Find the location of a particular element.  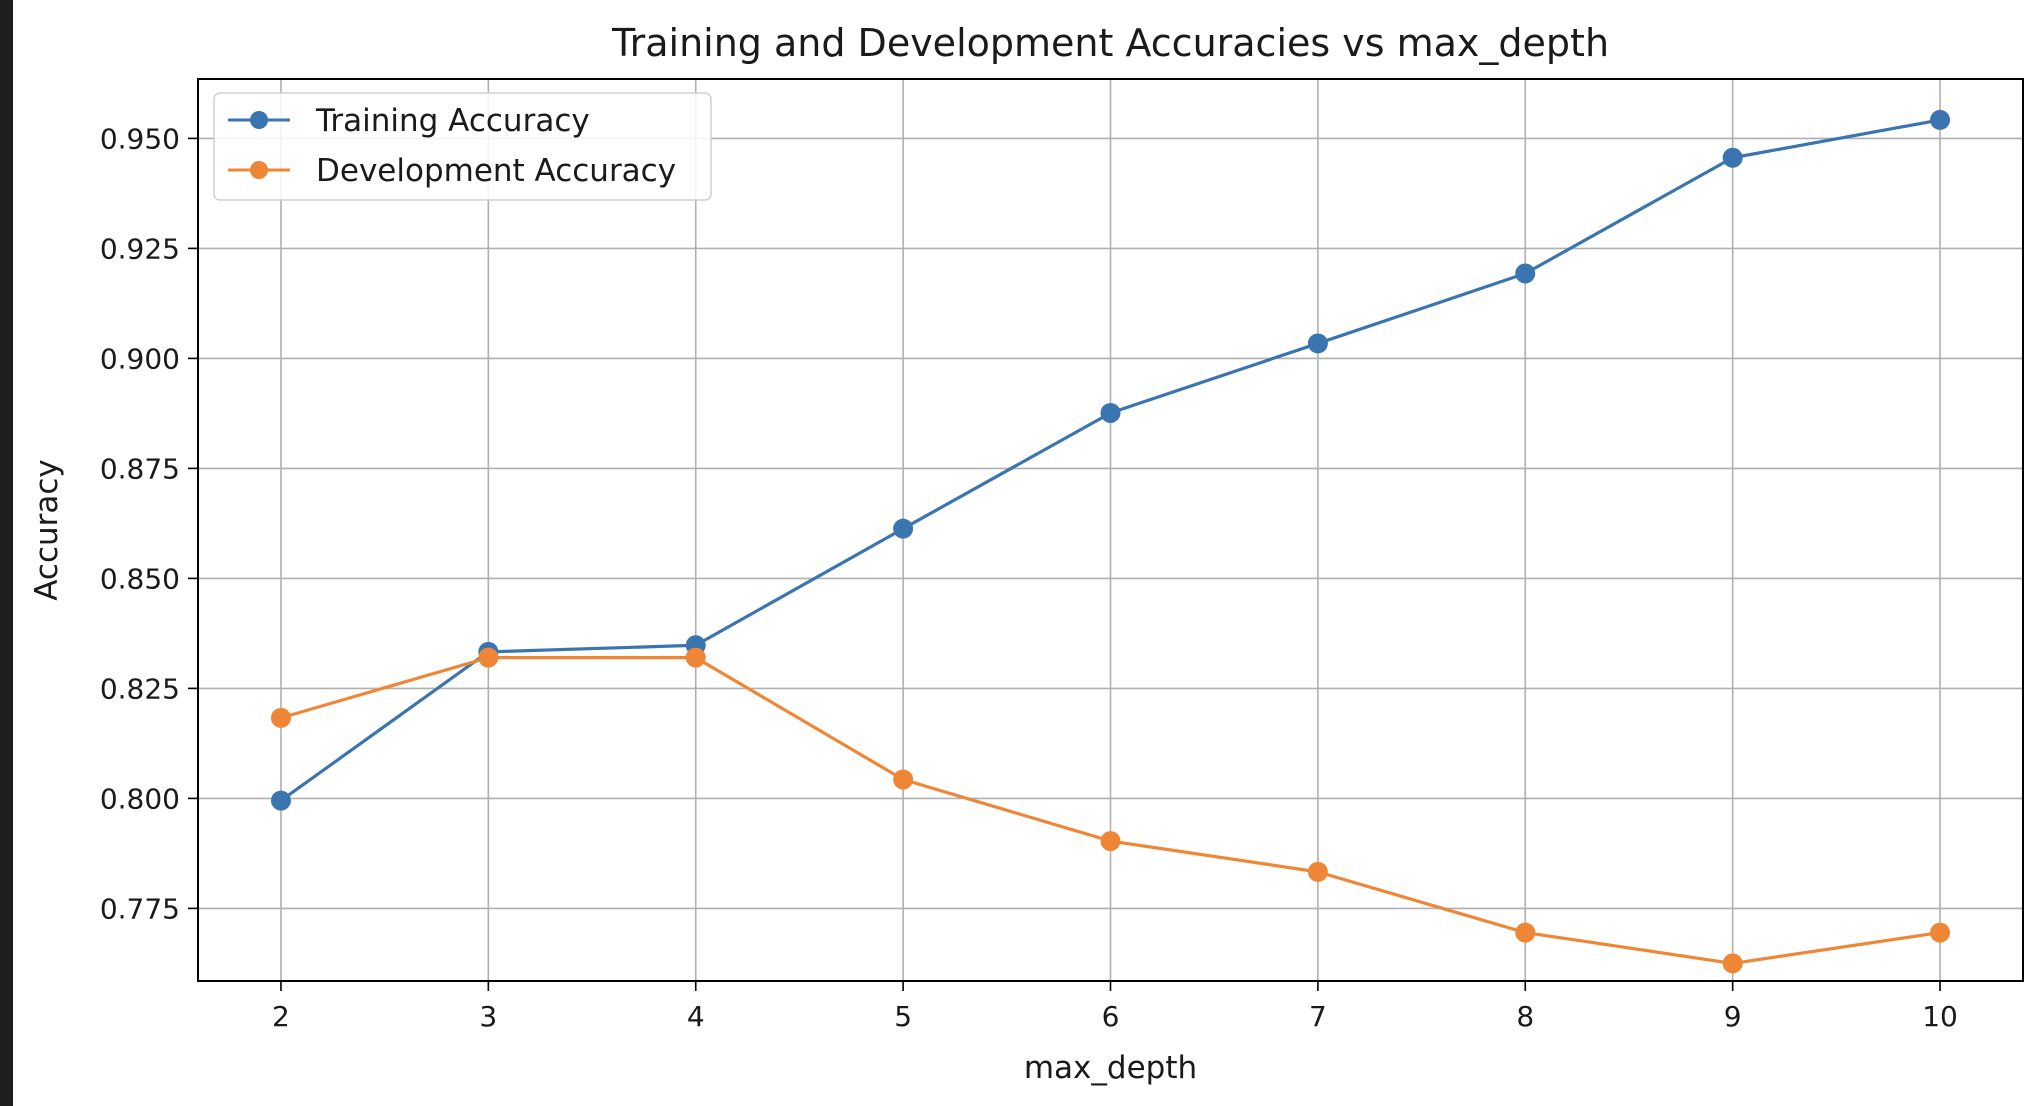

legend-marker-training is located at coordinates (259, 120).